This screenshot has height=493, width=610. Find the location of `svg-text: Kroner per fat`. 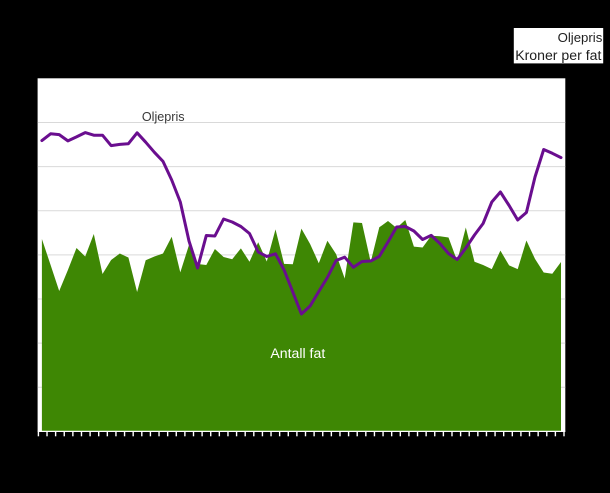

svg-text: Kroner per fat is located at coordinates (558, 55).